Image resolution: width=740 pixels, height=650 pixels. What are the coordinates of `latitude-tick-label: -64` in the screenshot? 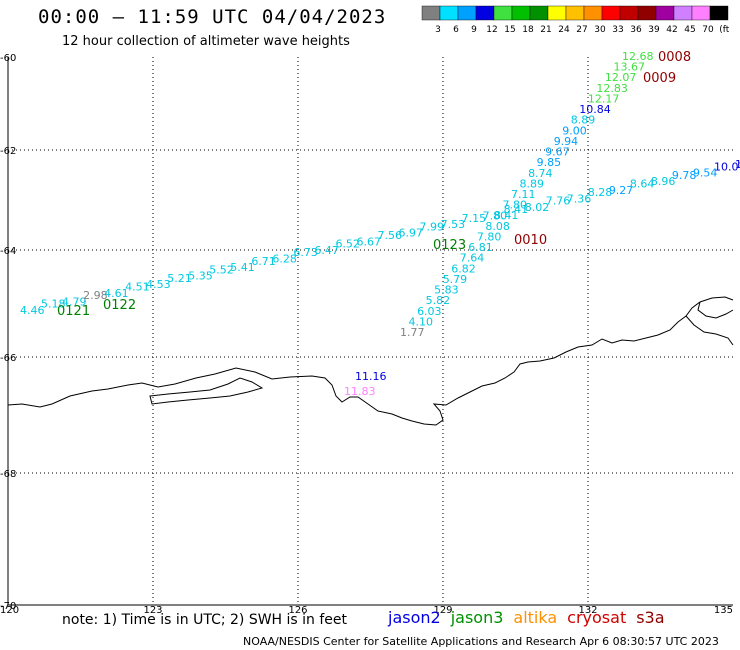 It's located at (8, 251).